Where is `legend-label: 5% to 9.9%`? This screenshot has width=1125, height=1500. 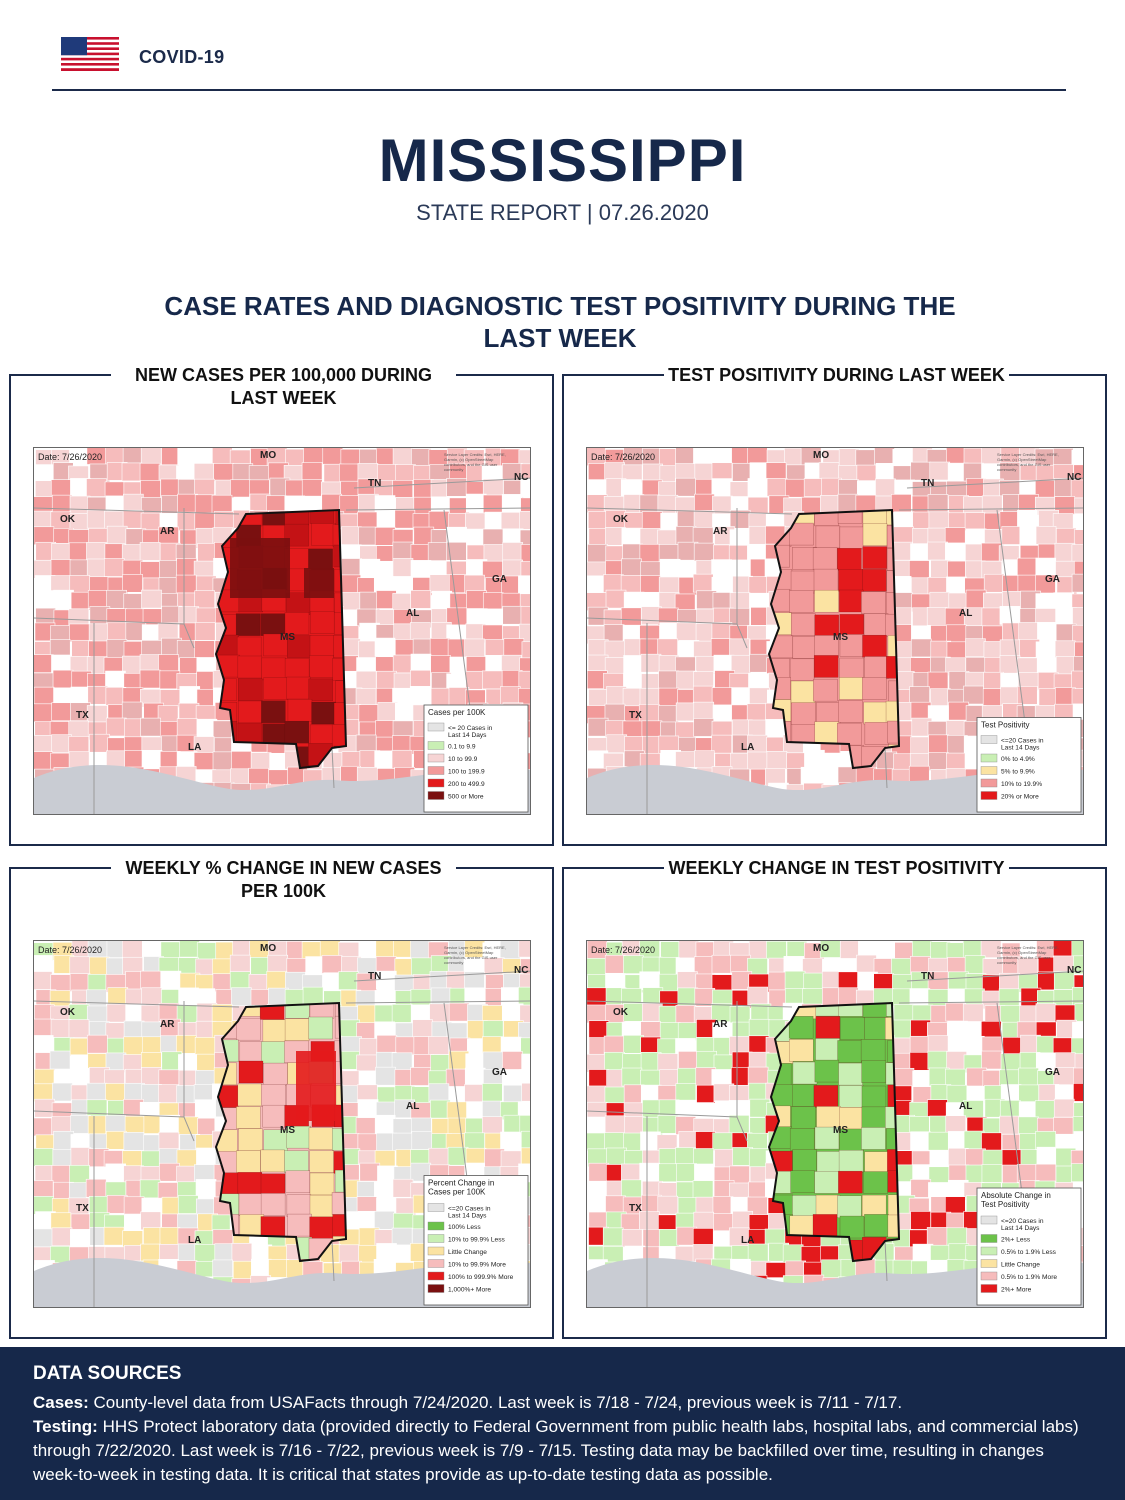
legend-label: 5% to 9.9% is located at coordinates (1018, 772).